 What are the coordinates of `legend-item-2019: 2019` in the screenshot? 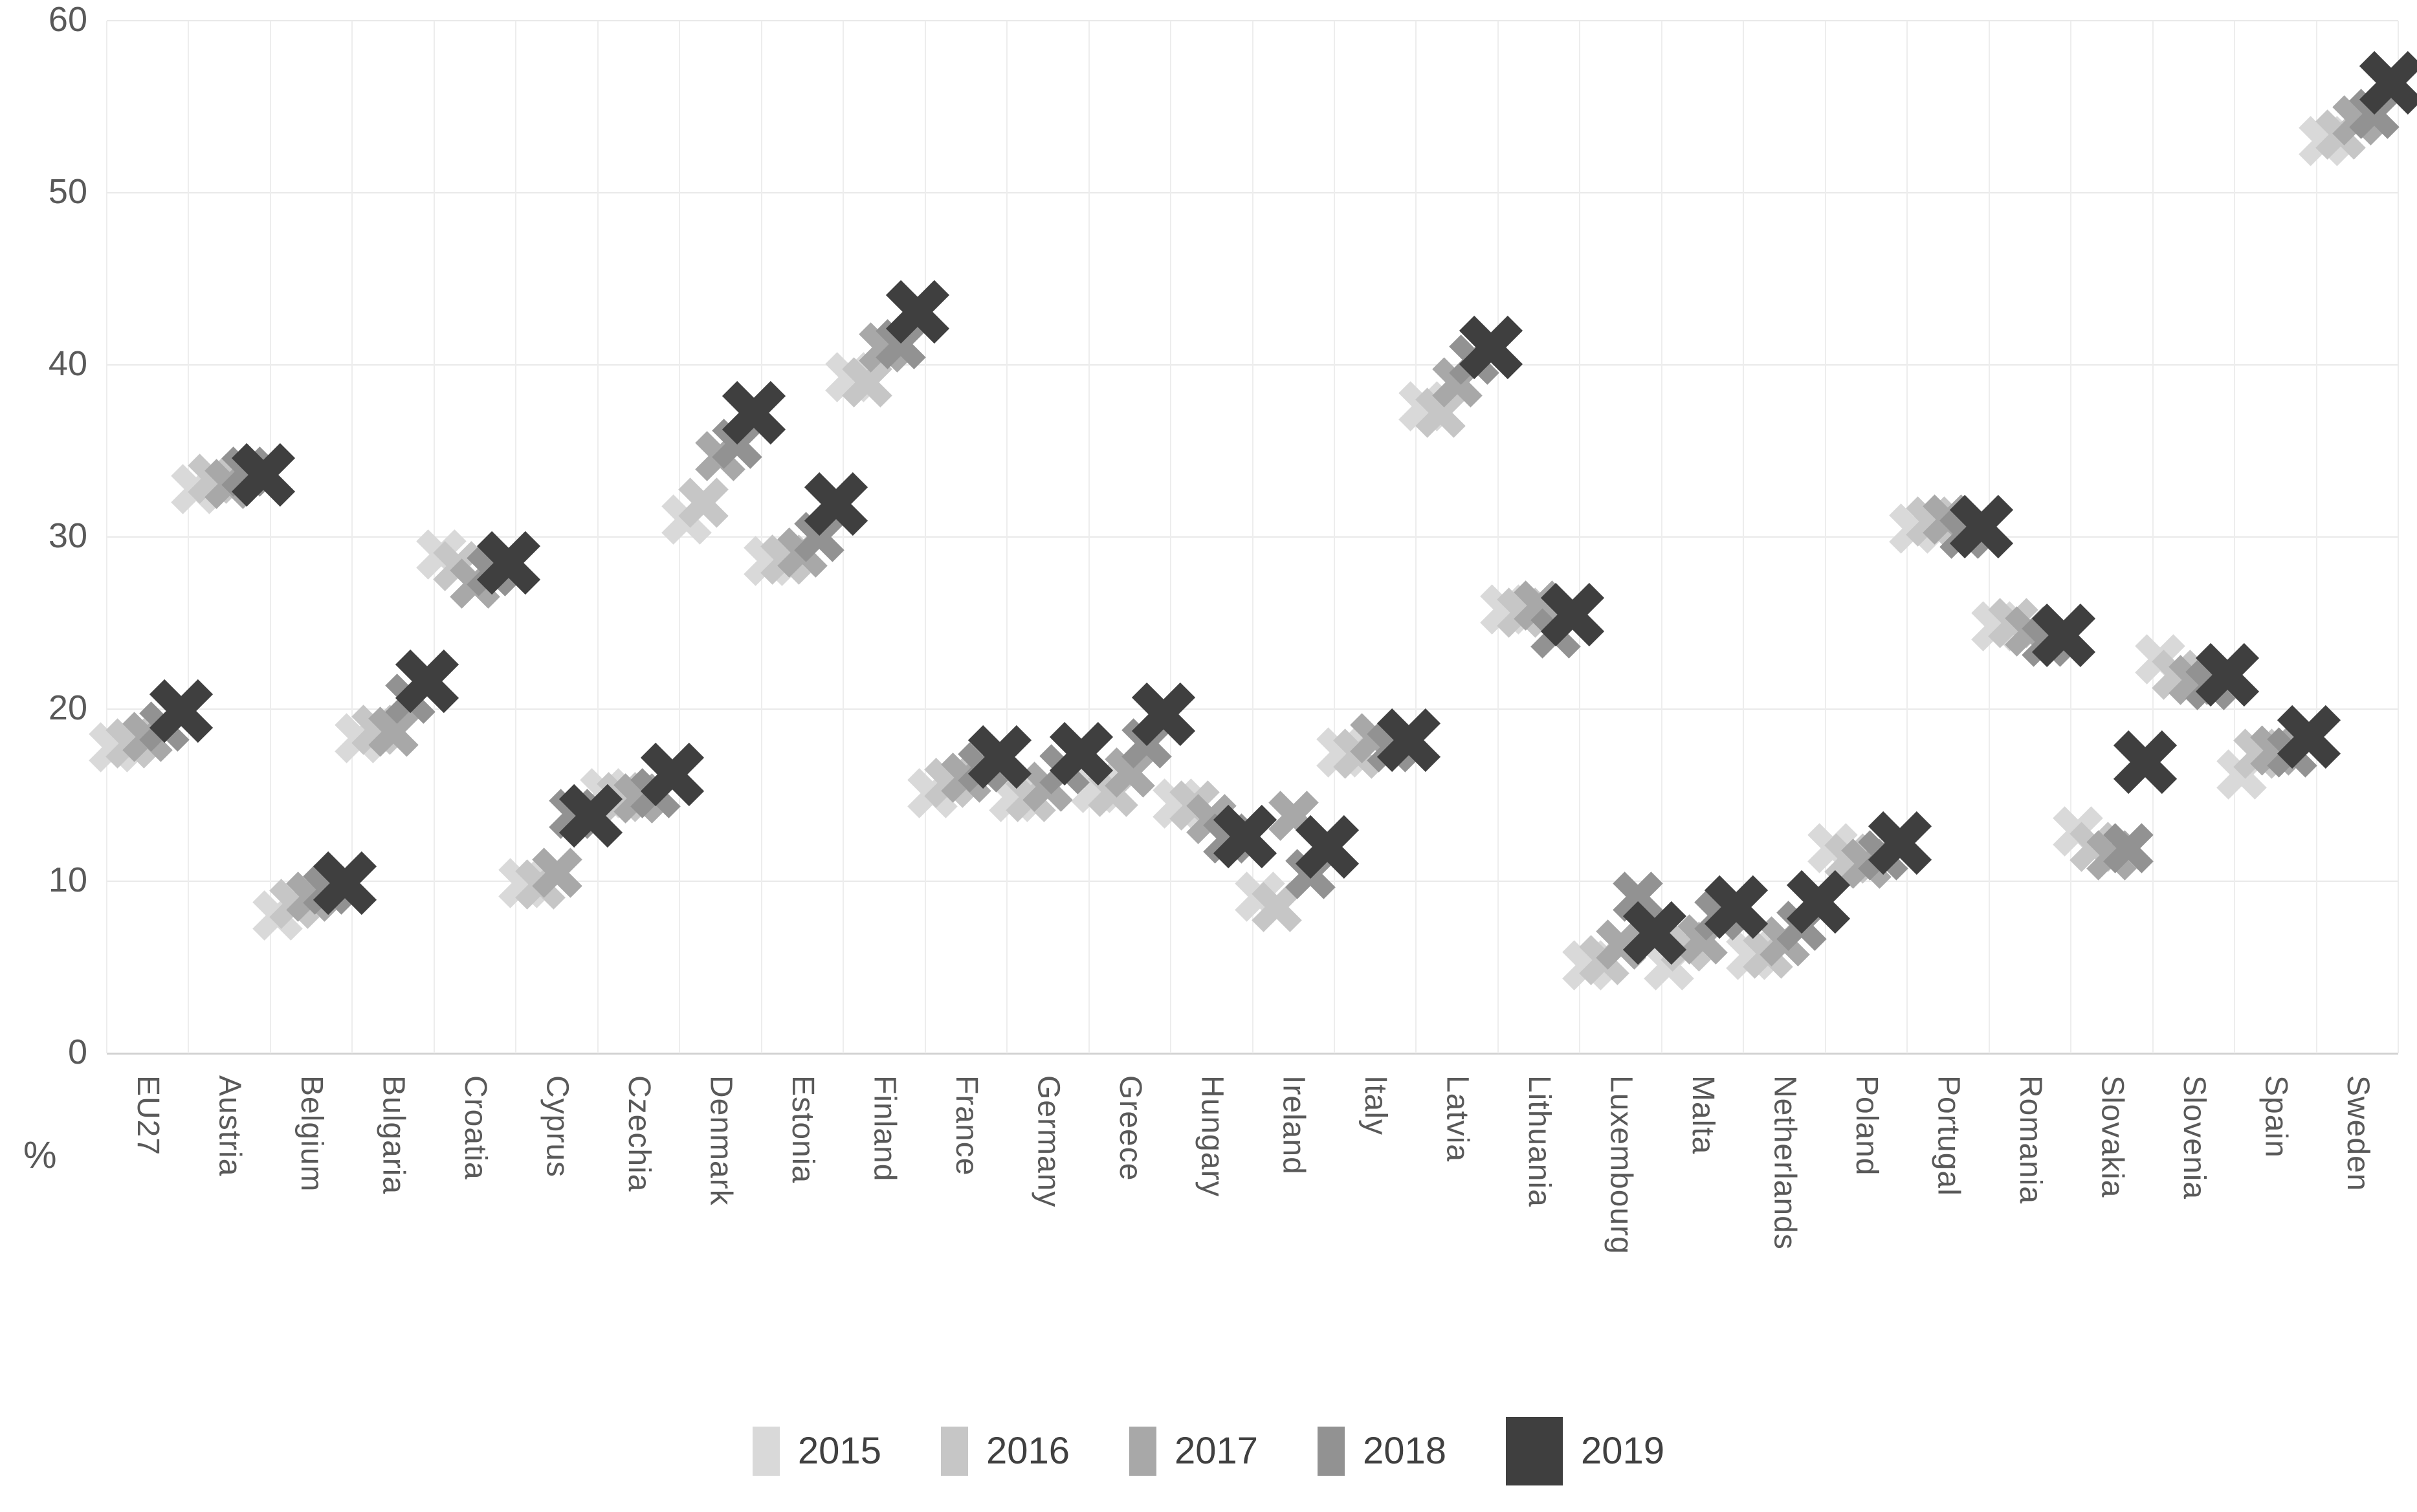 It's located at (1585, 1451).